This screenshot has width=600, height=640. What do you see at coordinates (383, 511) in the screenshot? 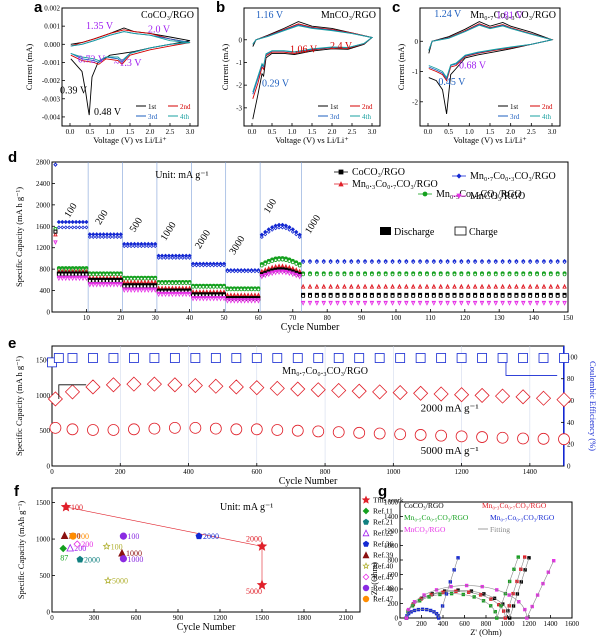
I see `f-legend-label: Ref.11` at bounding box center [383, 511].